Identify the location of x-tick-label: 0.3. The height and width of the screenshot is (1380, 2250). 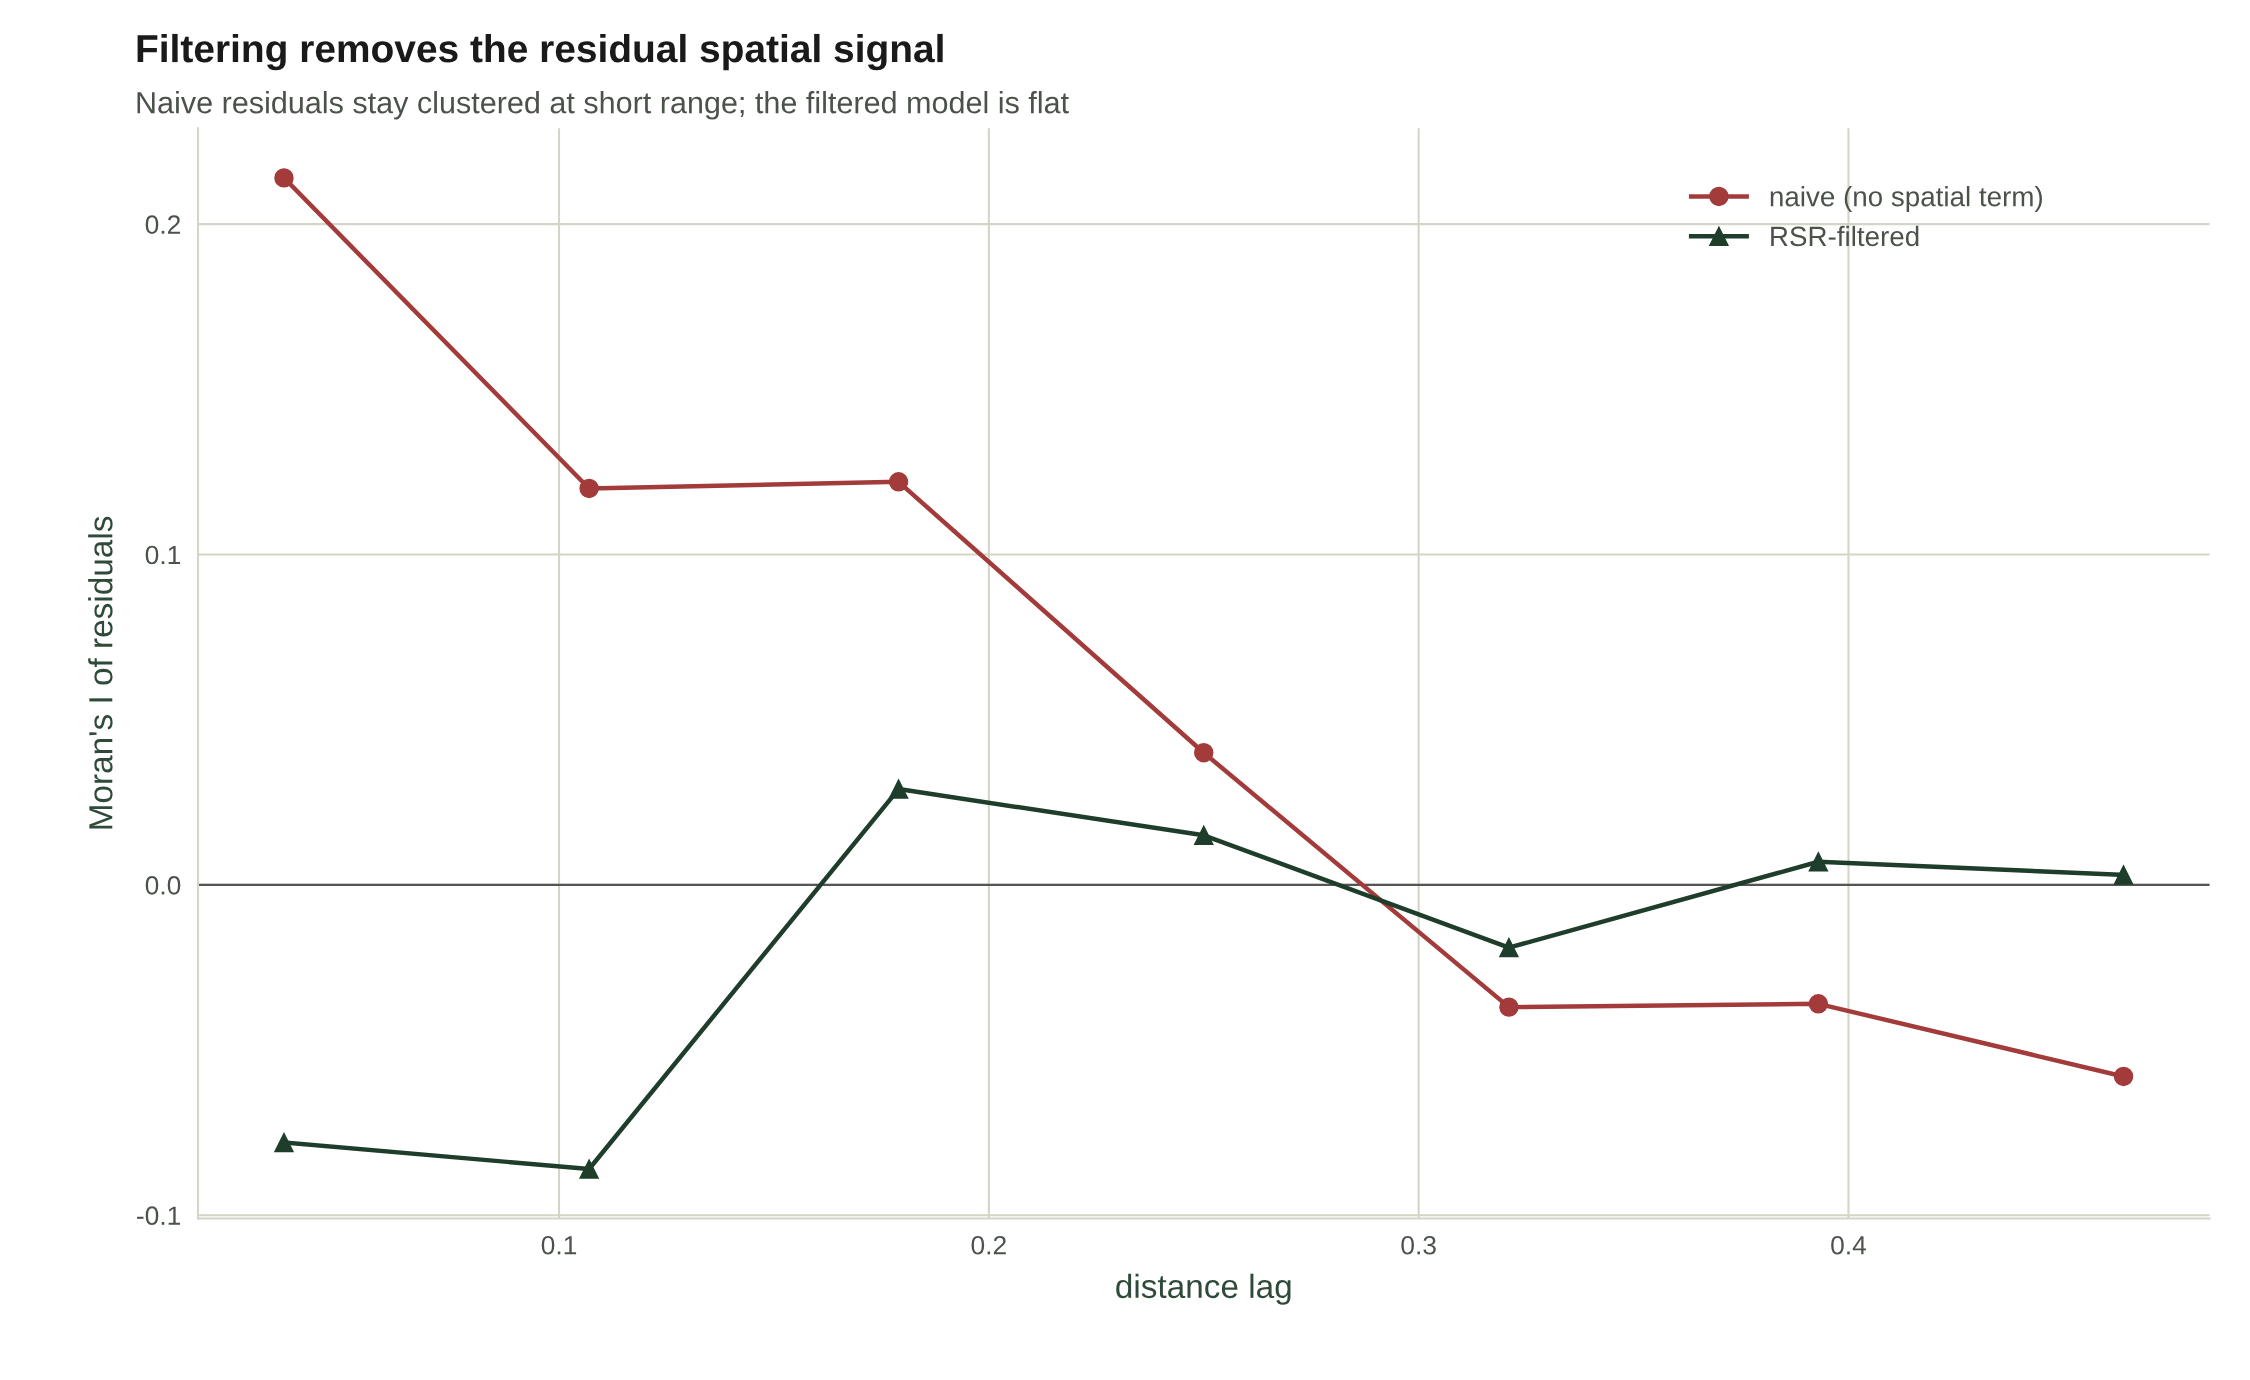
(1418, 1245).